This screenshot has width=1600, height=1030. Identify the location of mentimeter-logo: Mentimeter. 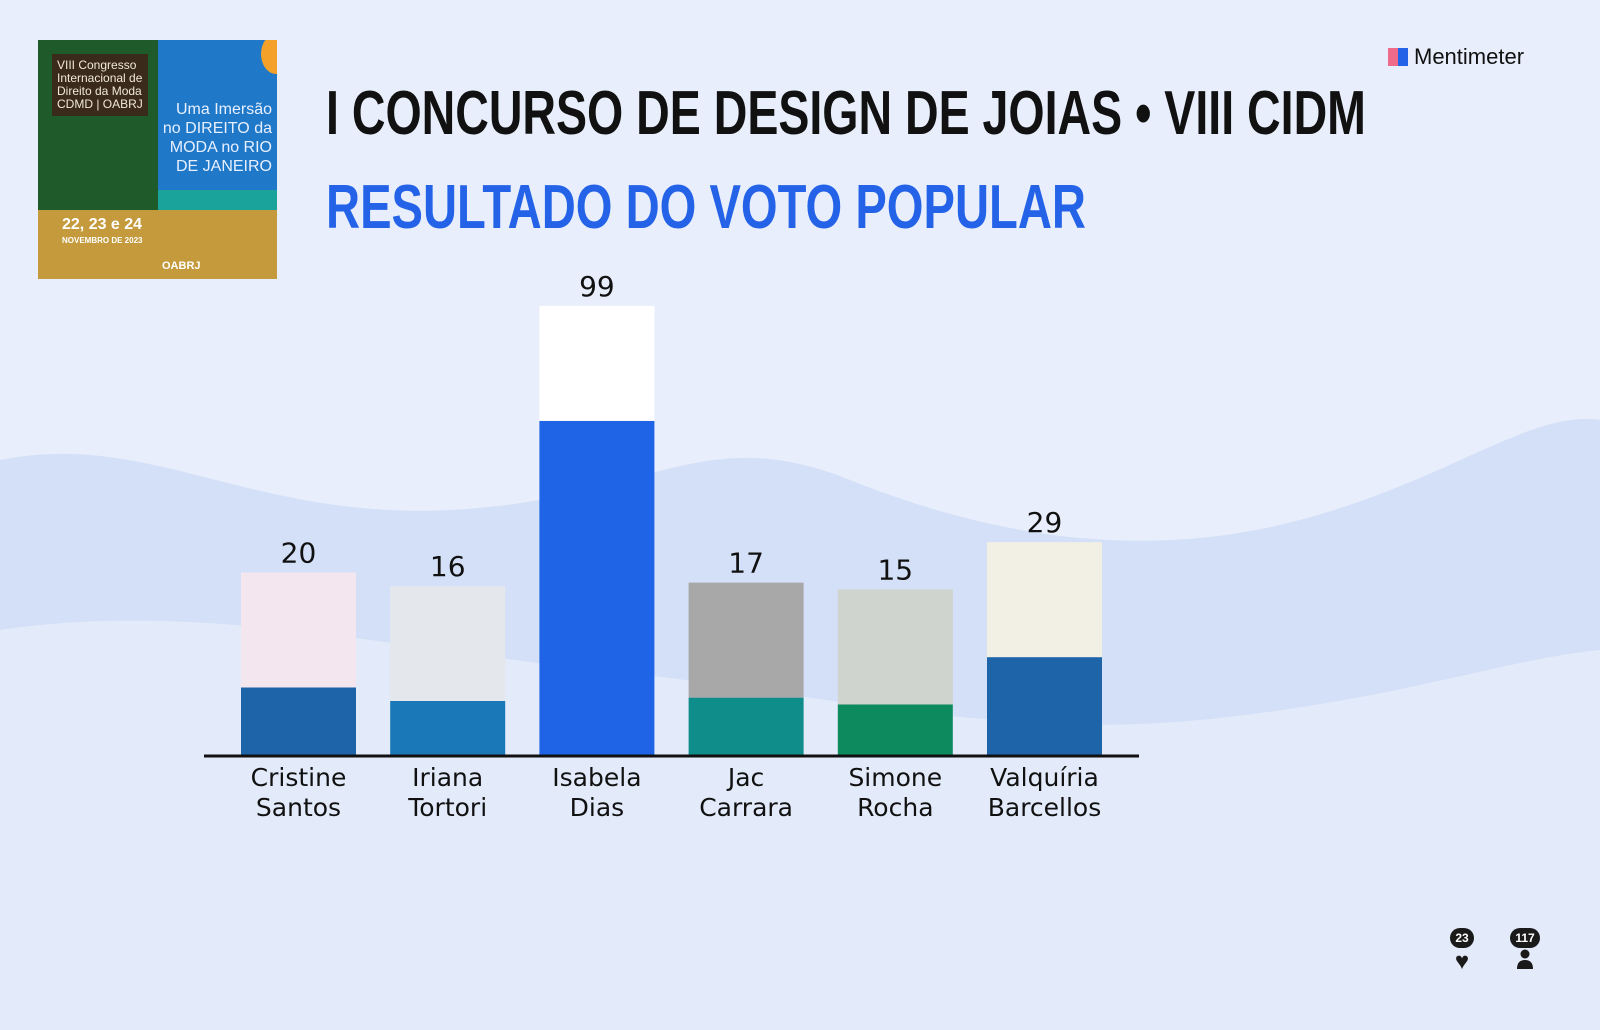
(1456, 57).